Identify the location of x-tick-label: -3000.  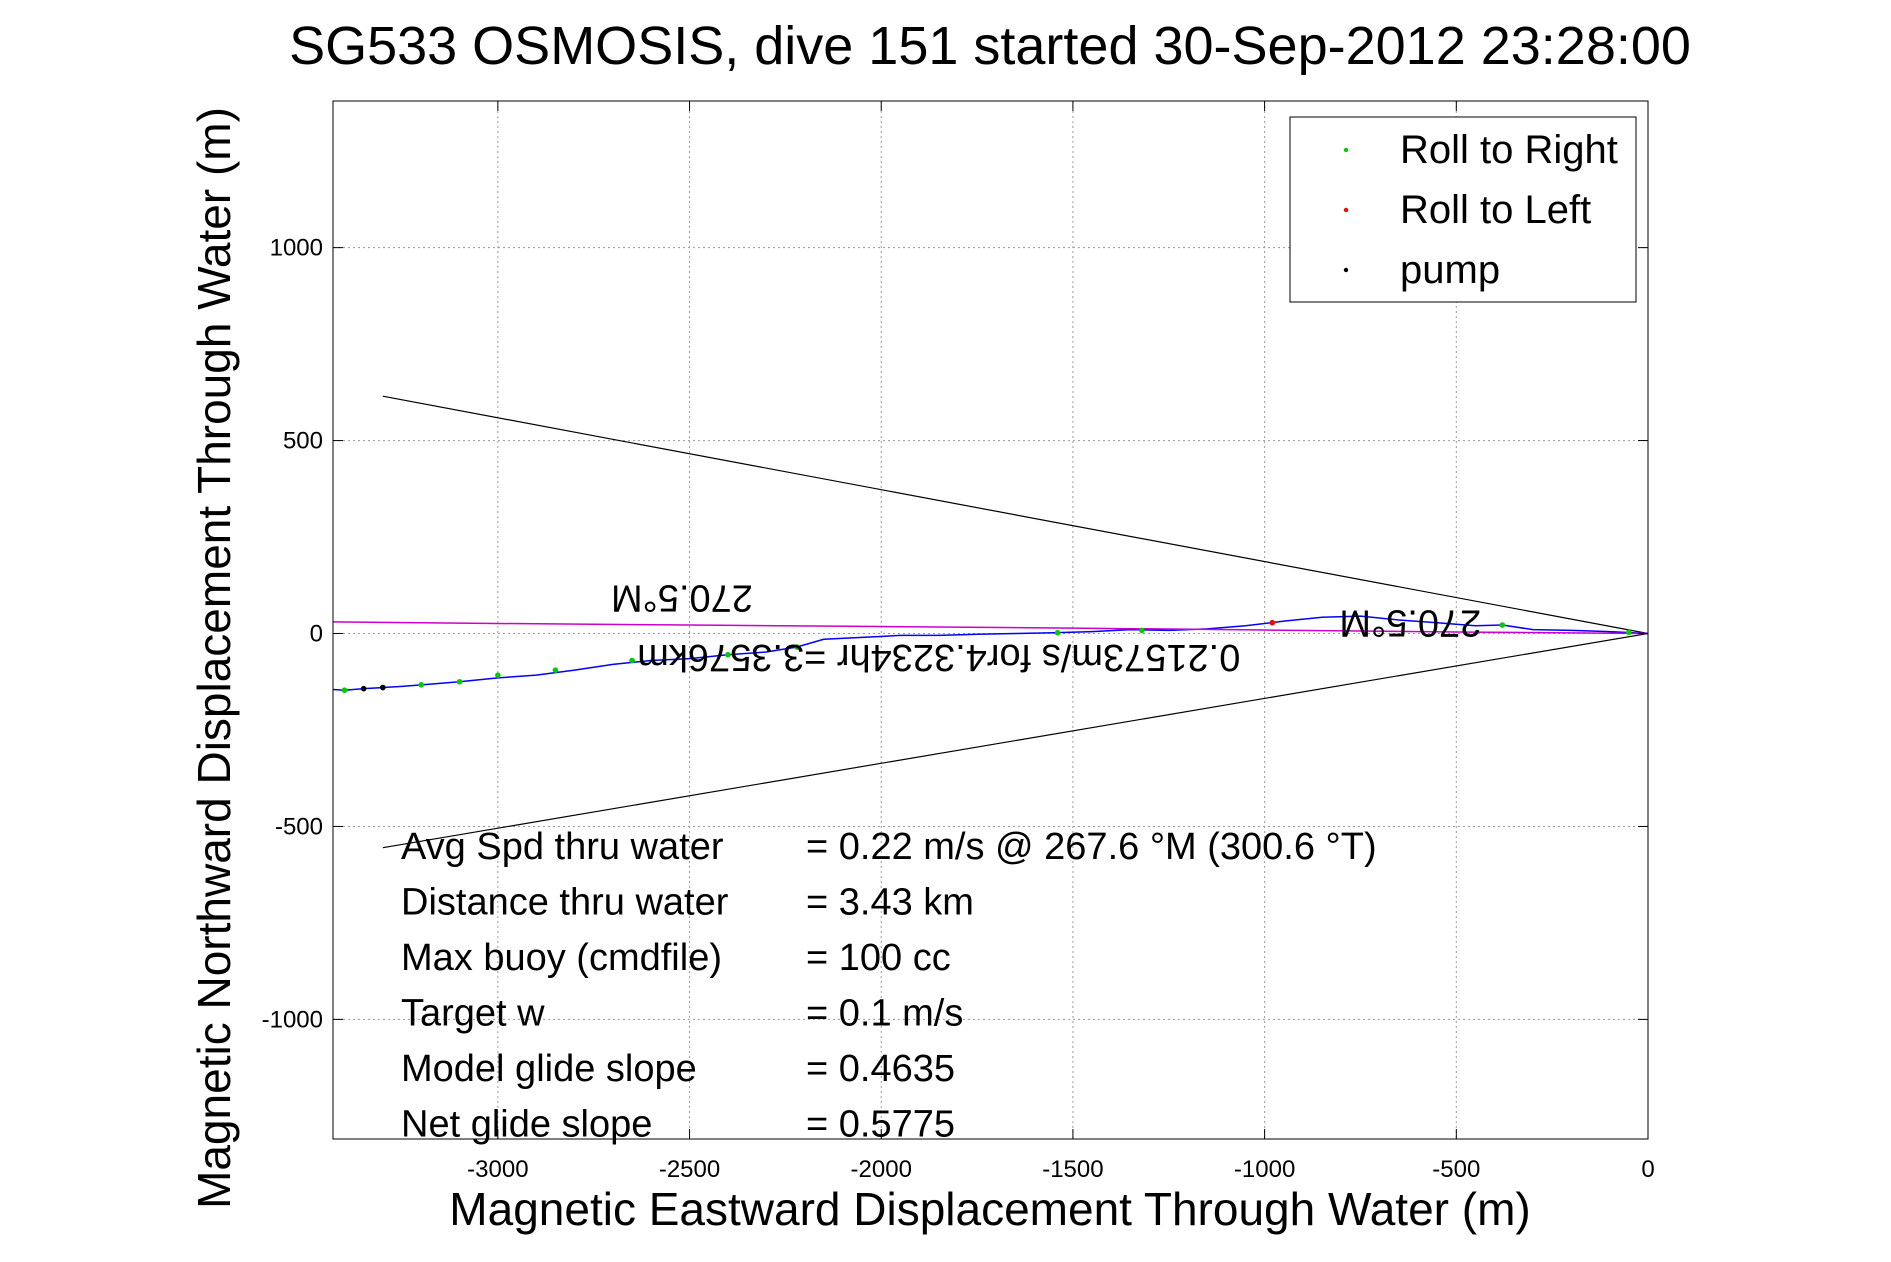
(497, 1169).